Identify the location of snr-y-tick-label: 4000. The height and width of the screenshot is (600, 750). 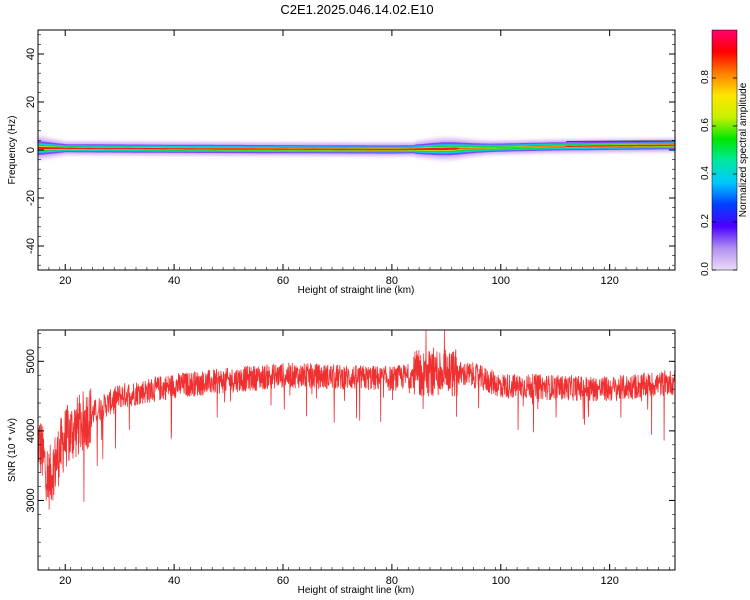
(31, 431).